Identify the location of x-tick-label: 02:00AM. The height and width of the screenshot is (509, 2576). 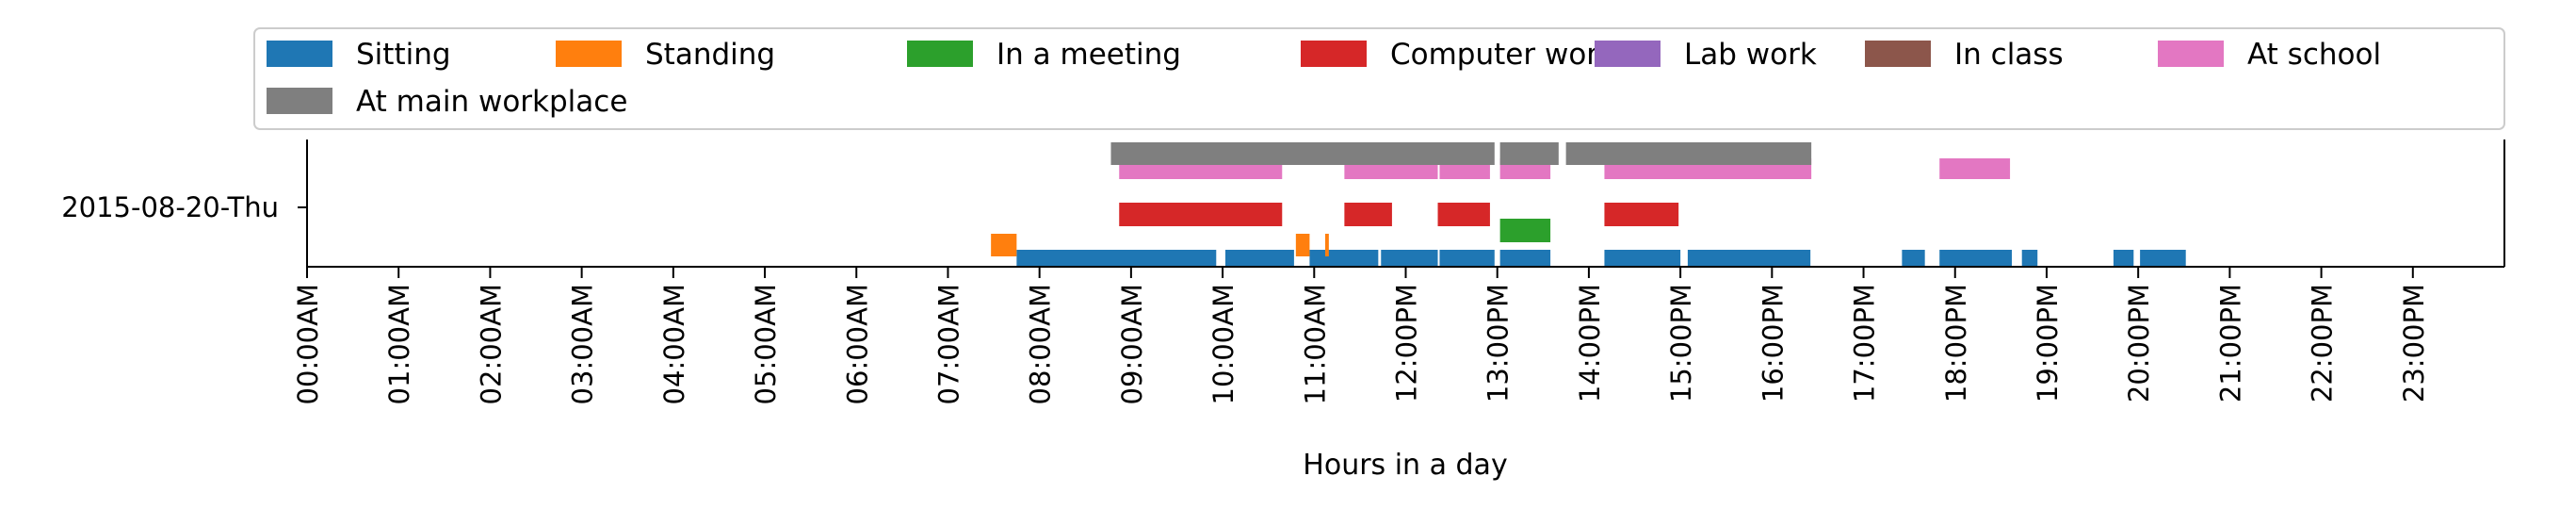
(491, 344).